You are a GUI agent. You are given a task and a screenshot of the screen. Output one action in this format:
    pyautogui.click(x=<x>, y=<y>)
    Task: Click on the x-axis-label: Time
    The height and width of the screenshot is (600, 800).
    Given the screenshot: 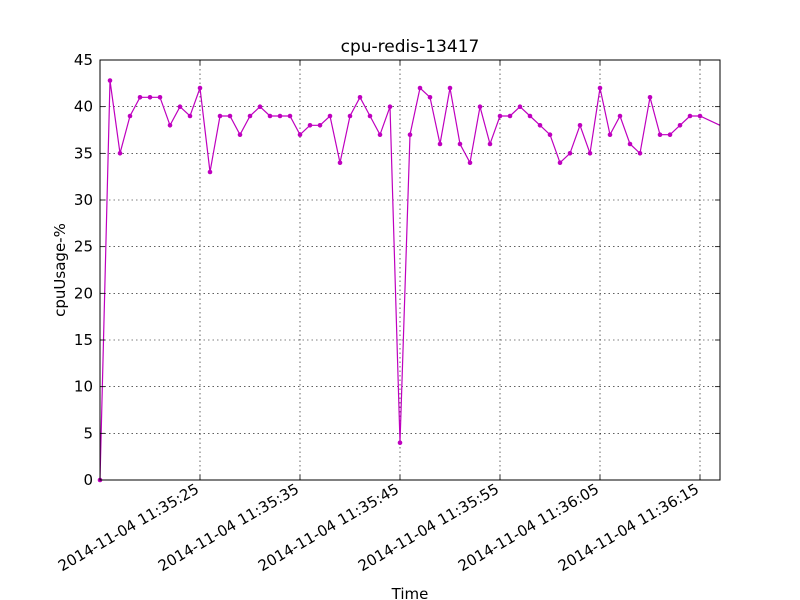 What is the action you would take?
    pyautogui.click(x=410, y=592)
    